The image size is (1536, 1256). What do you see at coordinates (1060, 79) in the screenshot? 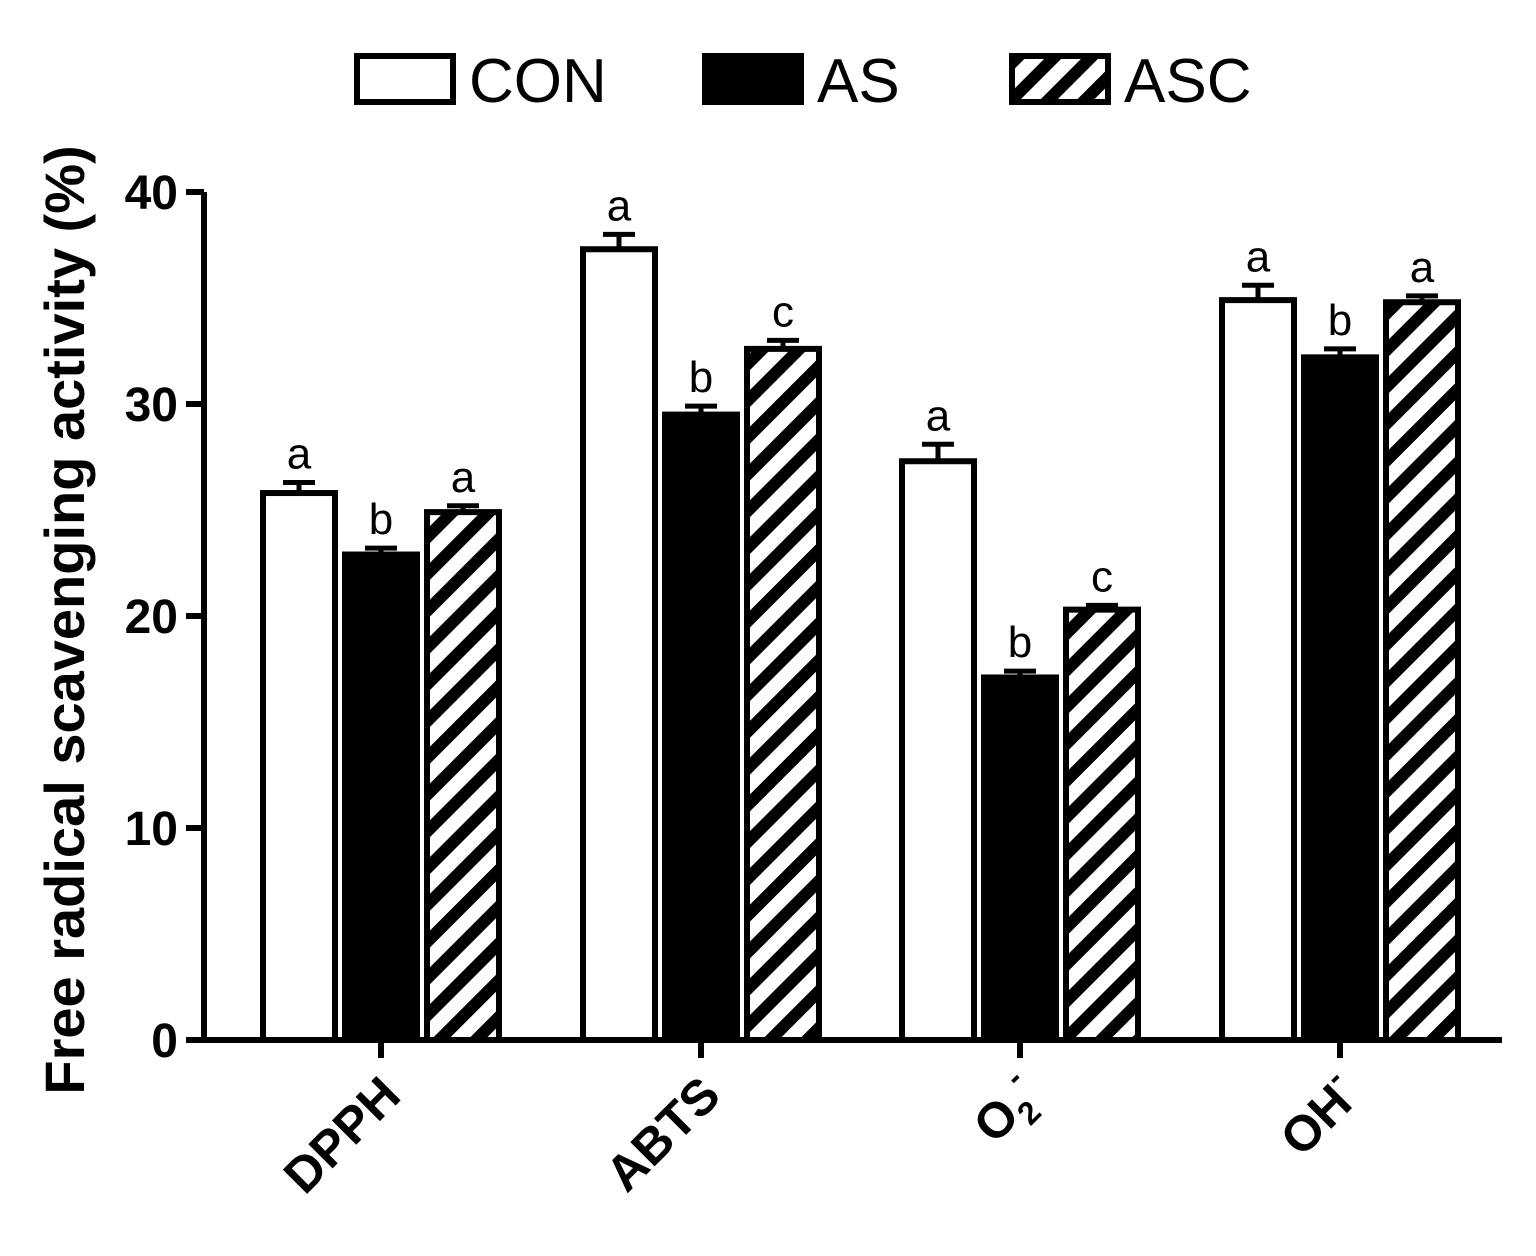
I see `legend-swatch-asc` at bounding box center [1060, 79].